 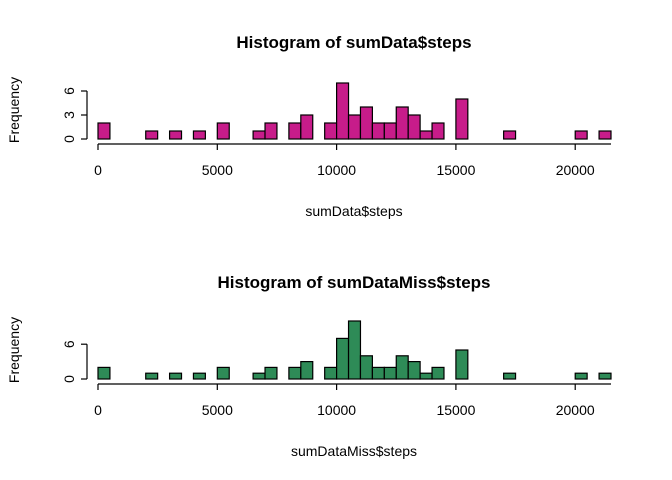 What do you see at coordinates (74, 361) in the screenshot?
I see `y-axis: 06` at bounding box center [74, 361].